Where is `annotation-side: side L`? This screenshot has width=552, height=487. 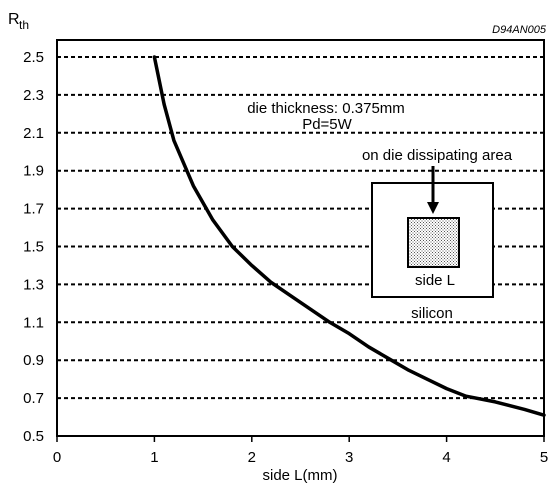
annotation-side: side L is located at coordinates (435, 280).